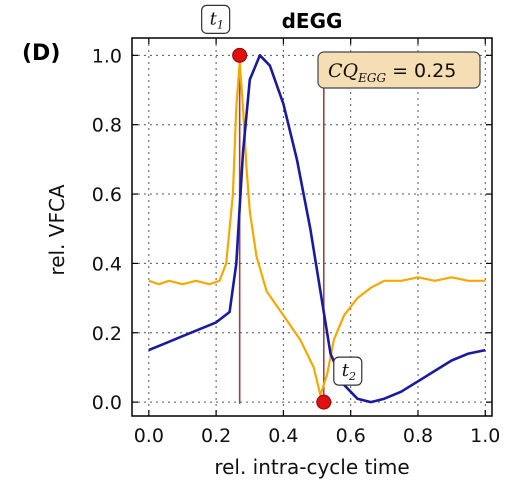 This screenshot has height=498, width=520. I want to click on x-axis-label: rel. intra-cycle time, so click(311, 467).